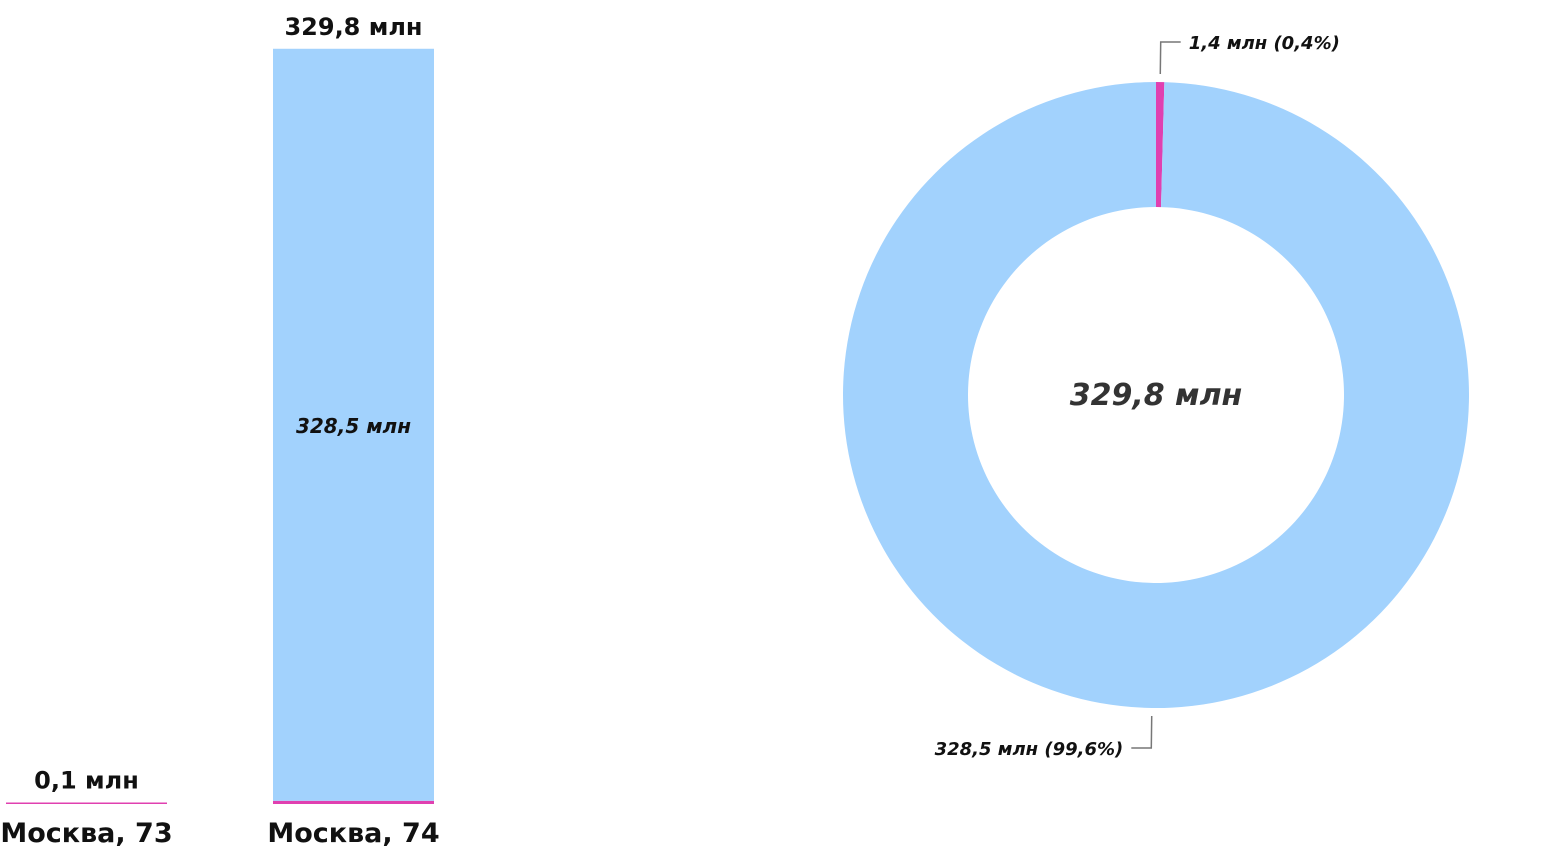 This screenshot has height=847, width=1562. Describe the element at coordinates (86, 832) in the screenshot. I see `category-label: Москва, 73` at that location.